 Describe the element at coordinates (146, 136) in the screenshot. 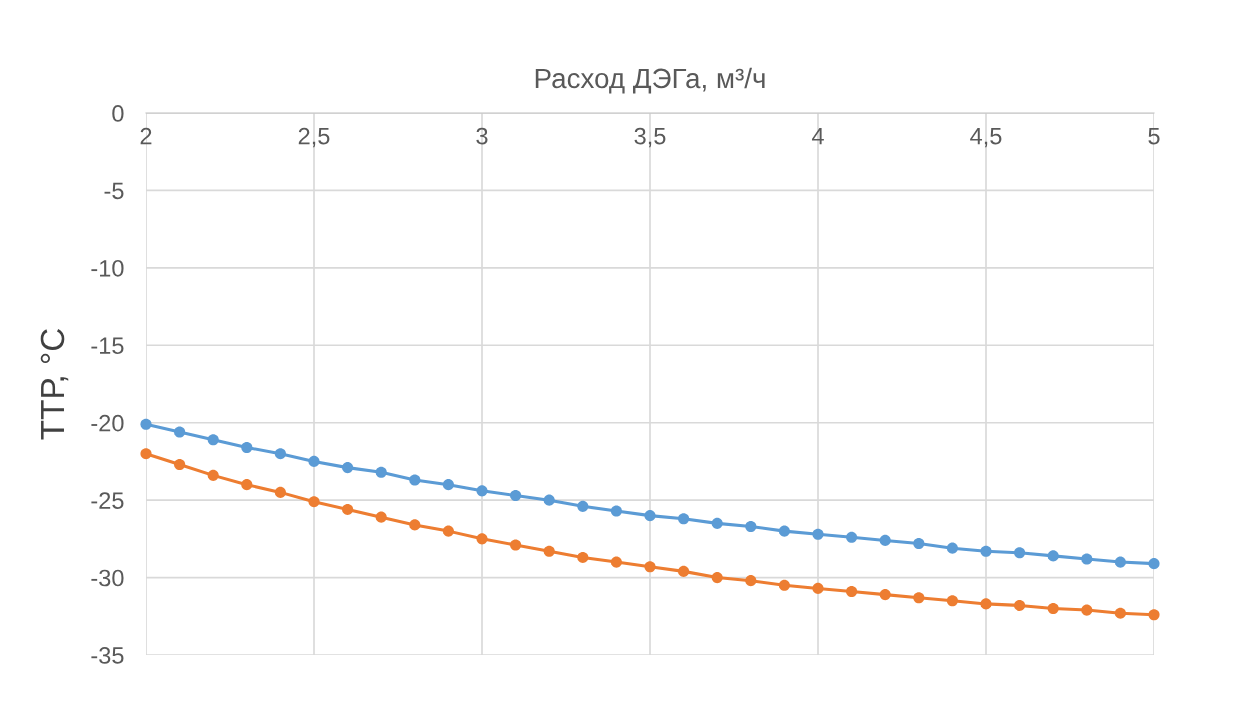

I see `x-tick-label: 2` at that location.